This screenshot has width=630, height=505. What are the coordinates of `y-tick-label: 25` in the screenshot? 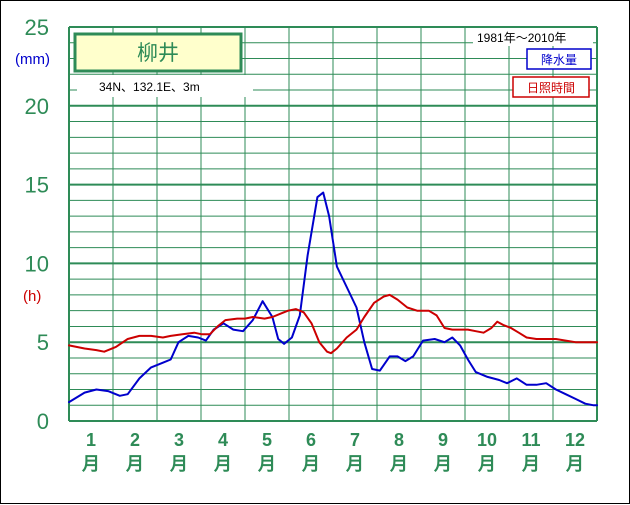 It's located at (37, 27).